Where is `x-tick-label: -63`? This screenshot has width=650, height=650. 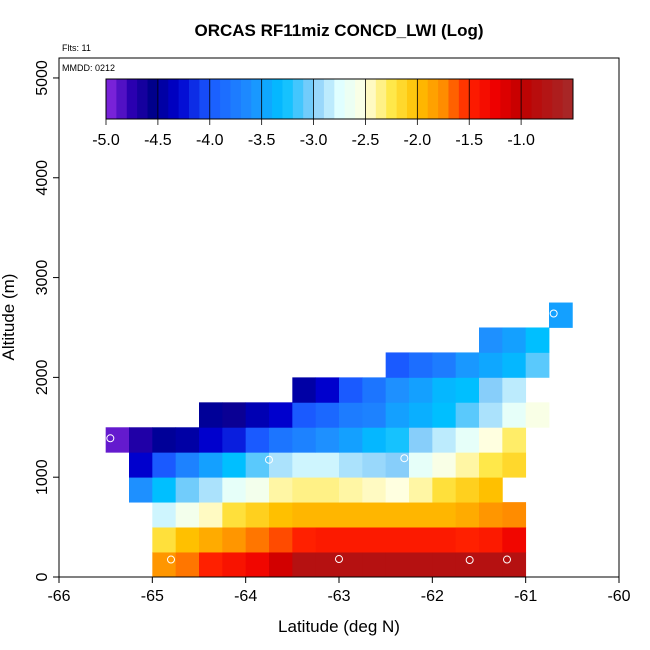
x-tick-label: -63 is located at coordinates (338, 596).